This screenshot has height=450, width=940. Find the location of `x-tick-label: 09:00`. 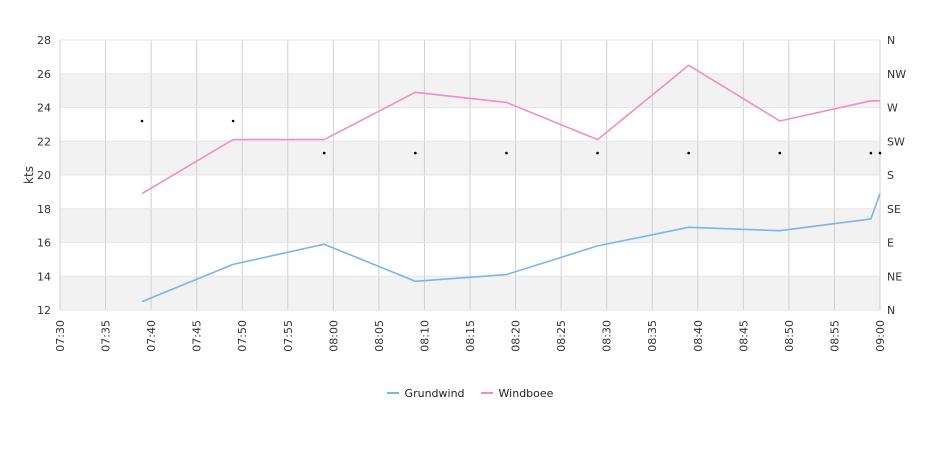

x-tick-label: 09:00 is located at coordinates (880, 336).